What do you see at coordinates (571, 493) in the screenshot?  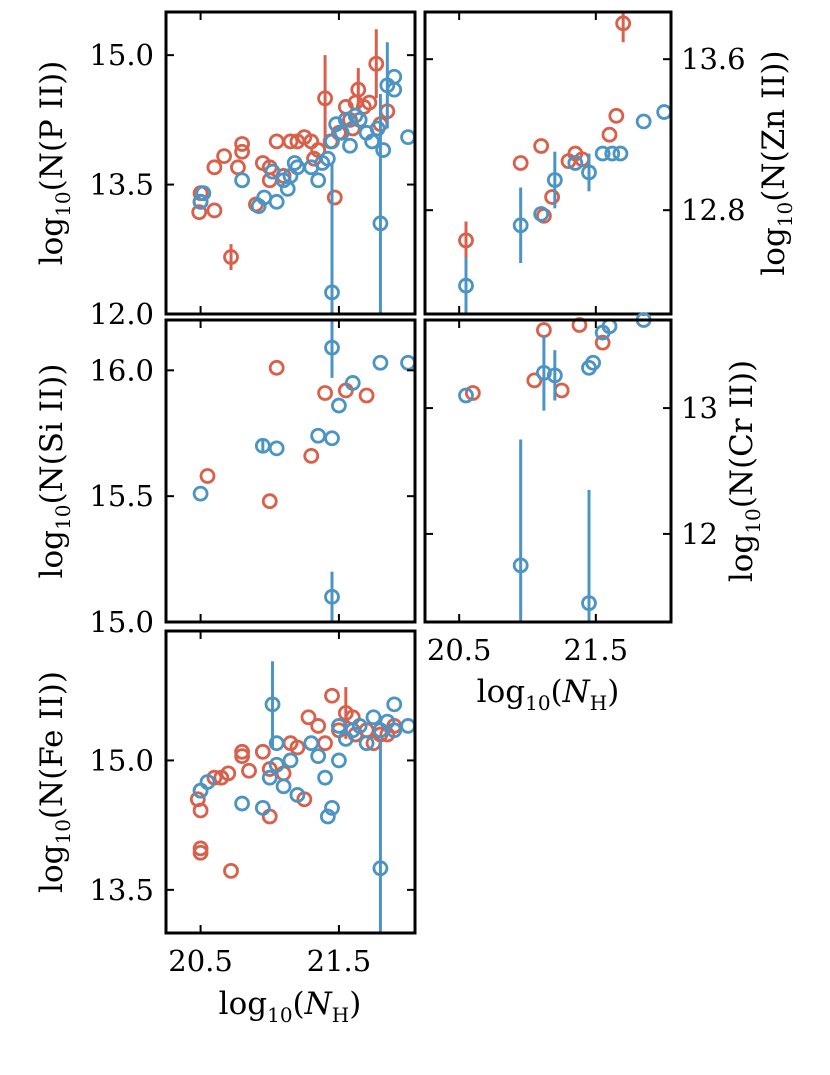 I see `cr2-ticks: 20.5 21.5 12 13` at bounding box center [571, 493].